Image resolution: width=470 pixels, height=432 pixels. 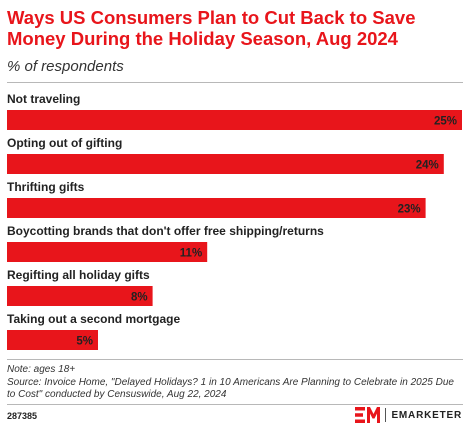 I want to click on bar-group: Taking out a second mortgage 5%, so click(x=93, y=331).